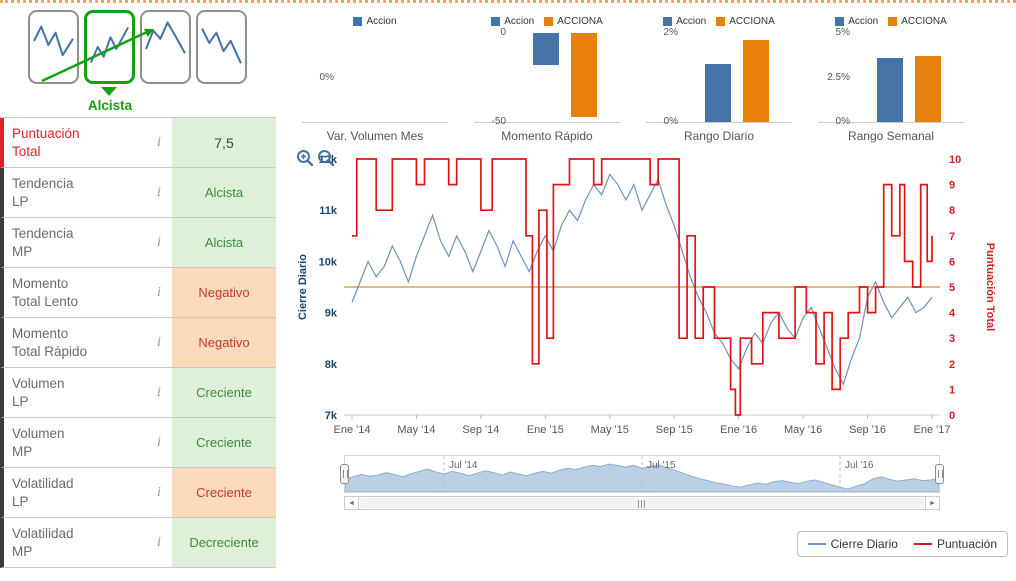 Image resolution: width=1016 pixels, height=581 pixels. I want to click on scrollbar-track, so click(642, 503).